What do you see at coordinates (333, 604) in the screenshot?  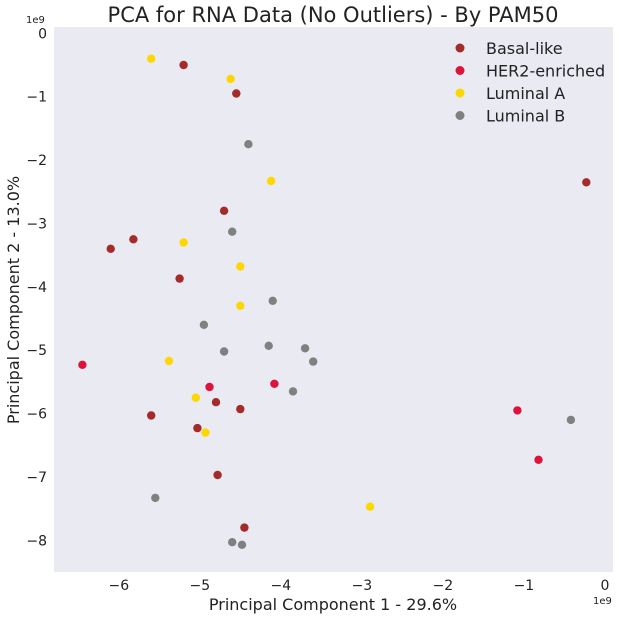 I see `x-axis-label: Principal Component 1 - 29.6%` at bounding box center [333, 604].